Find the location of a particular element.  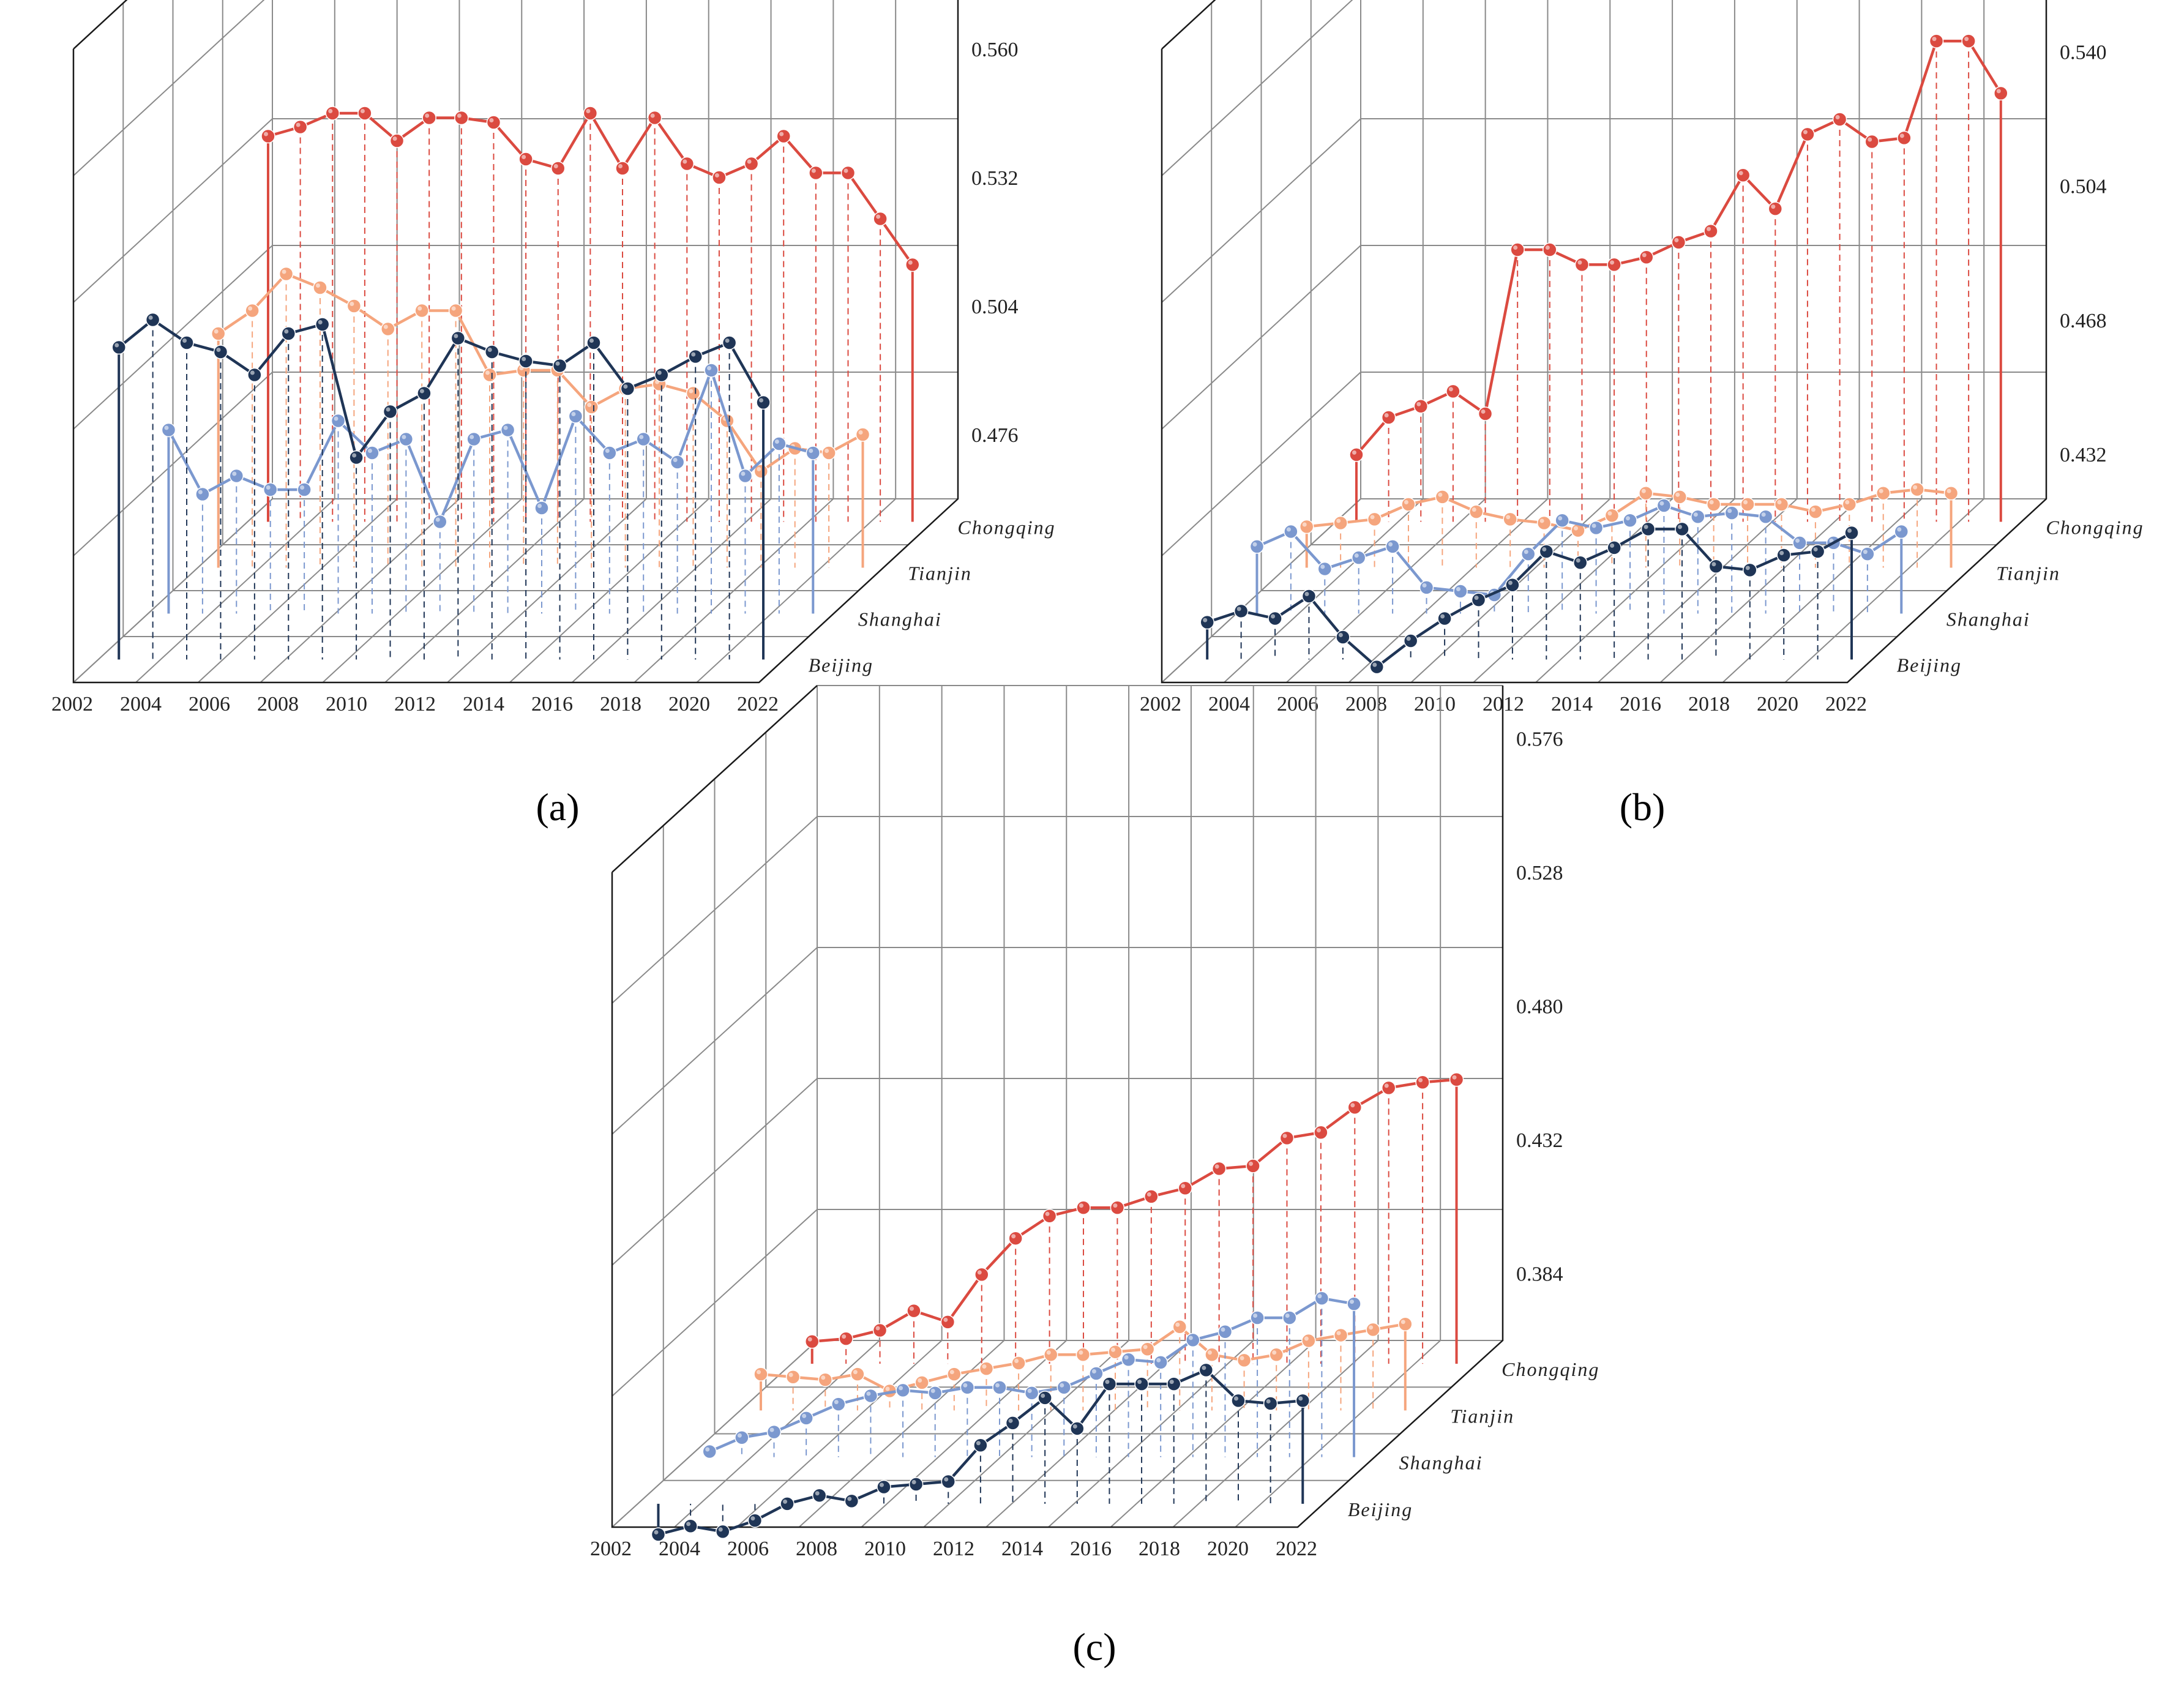

city-label-shanghai: Shanghai is located at coordinates (1441, 1463).